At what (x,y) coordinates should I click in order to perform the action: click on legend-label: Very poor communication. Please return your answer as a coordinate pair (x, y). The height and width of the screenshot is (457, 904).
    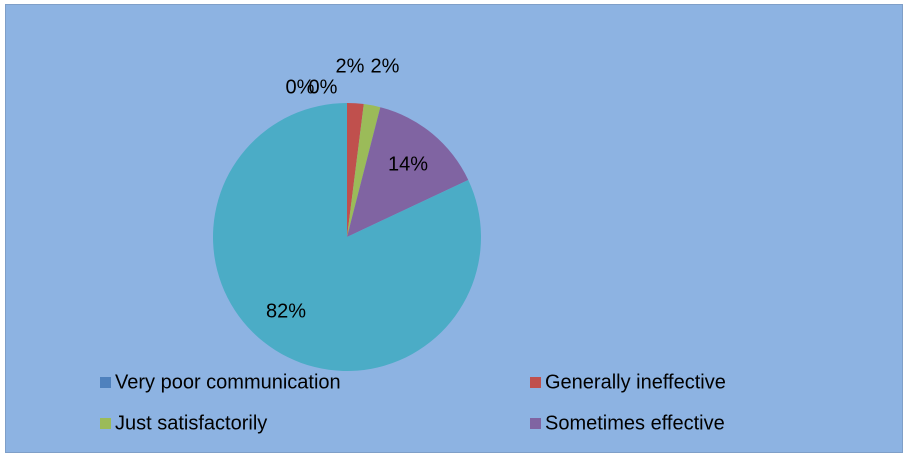
    Looking at the image, I should click on (228, 382).